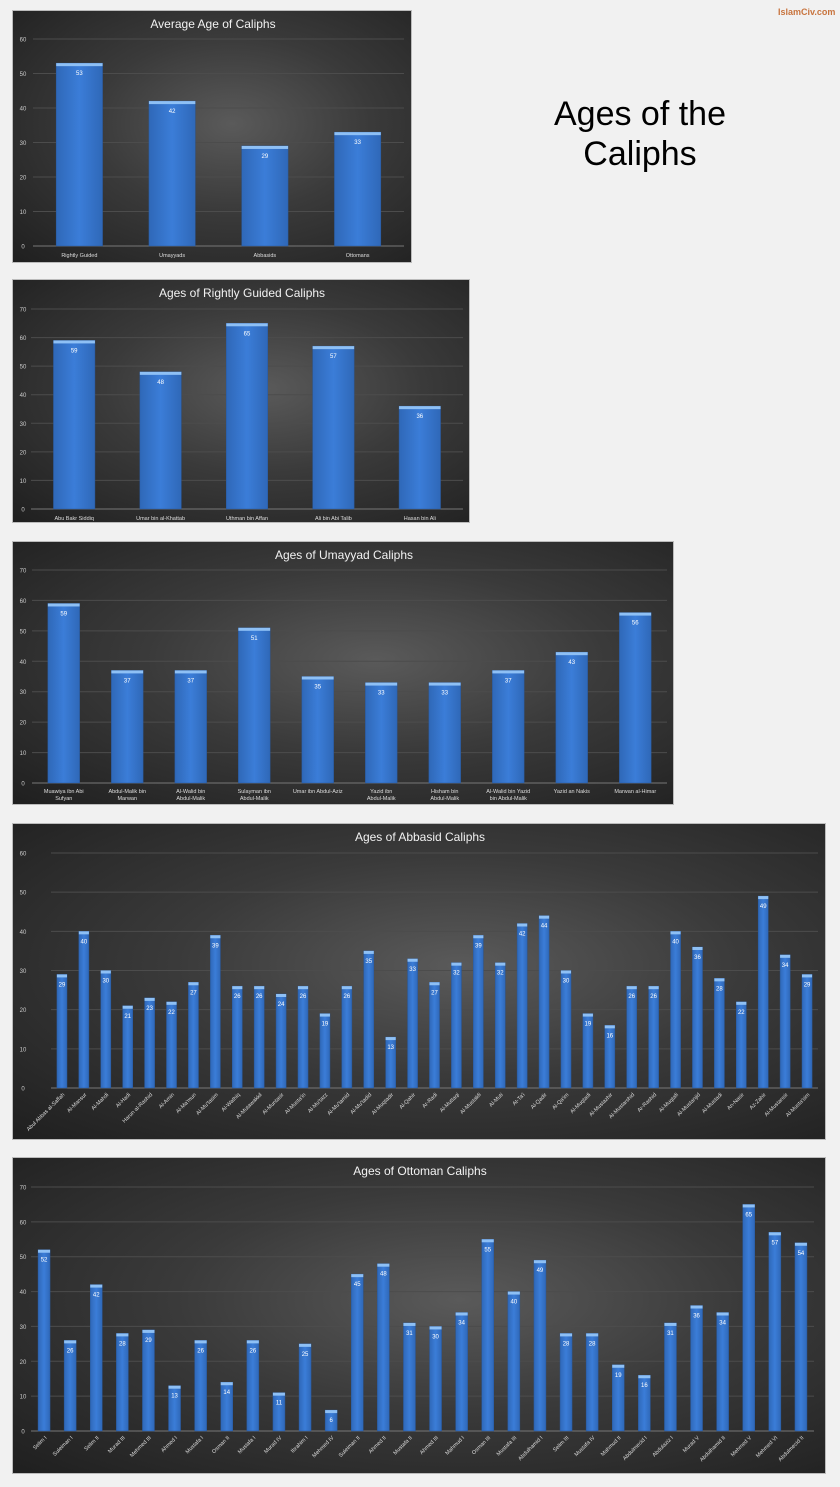 The height and width of the screenshot is (1487, 840). What do you see at coordinates (247, 519) in the screenshot?
I see `x-tick-label: Uthman bin Affan` at bounding box center [247, 519].